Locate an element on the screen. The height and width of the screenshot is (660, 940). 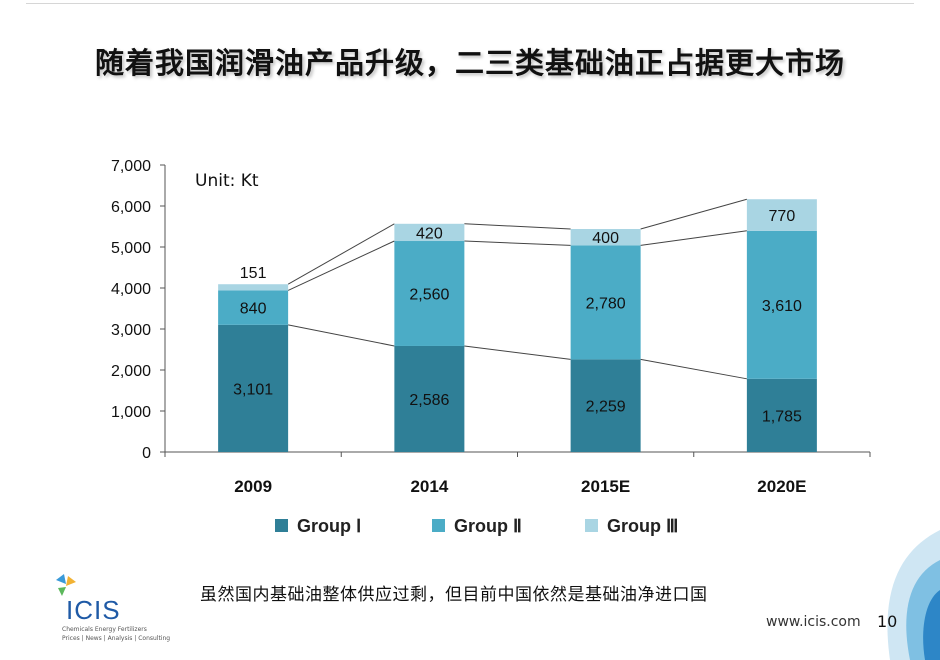
chart-legend: Group Ⅰ Group Ⅱ Group Ⅲ is located at coordinates (476, 526).